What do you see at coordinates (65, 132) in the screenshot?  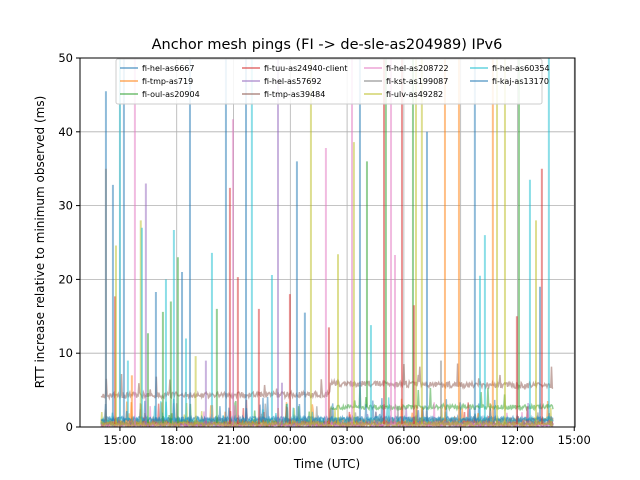 I see `y-tick-label: 40` at bounding box center [65, 132].